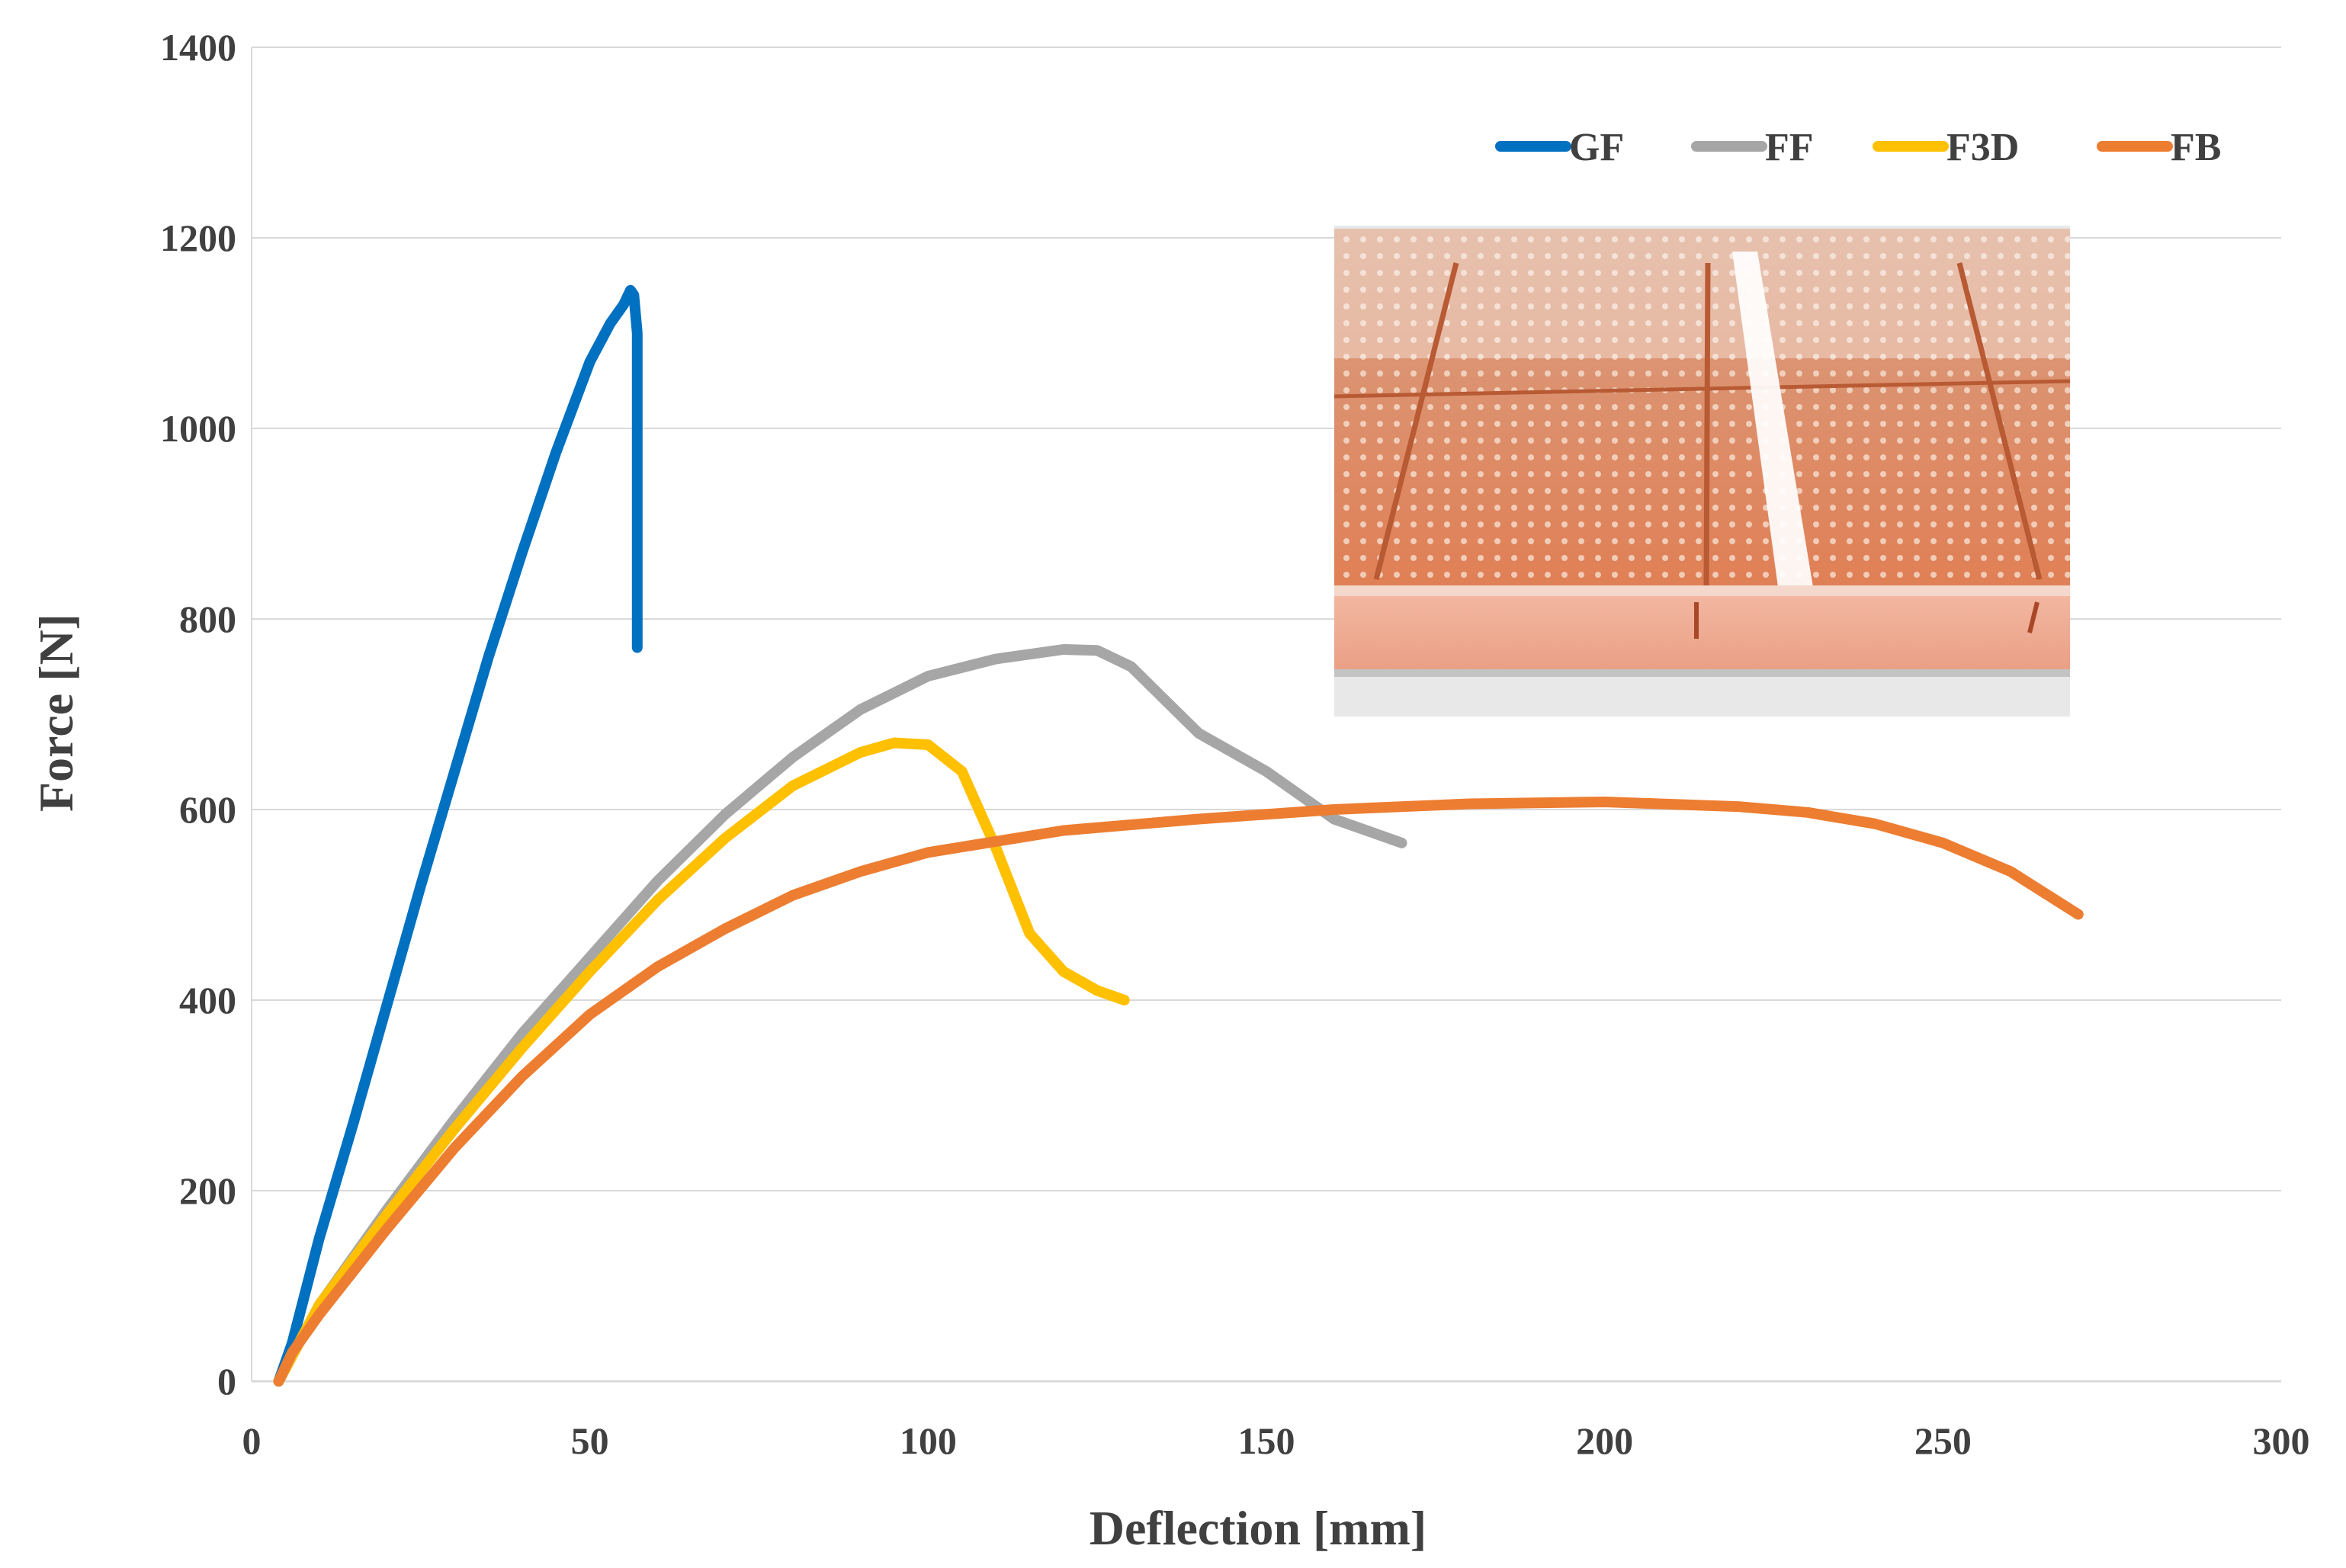 Image resolution: width=2346 pixels, height=1568 pixels. I want to click on specimen-photo, so click(1702, 471).